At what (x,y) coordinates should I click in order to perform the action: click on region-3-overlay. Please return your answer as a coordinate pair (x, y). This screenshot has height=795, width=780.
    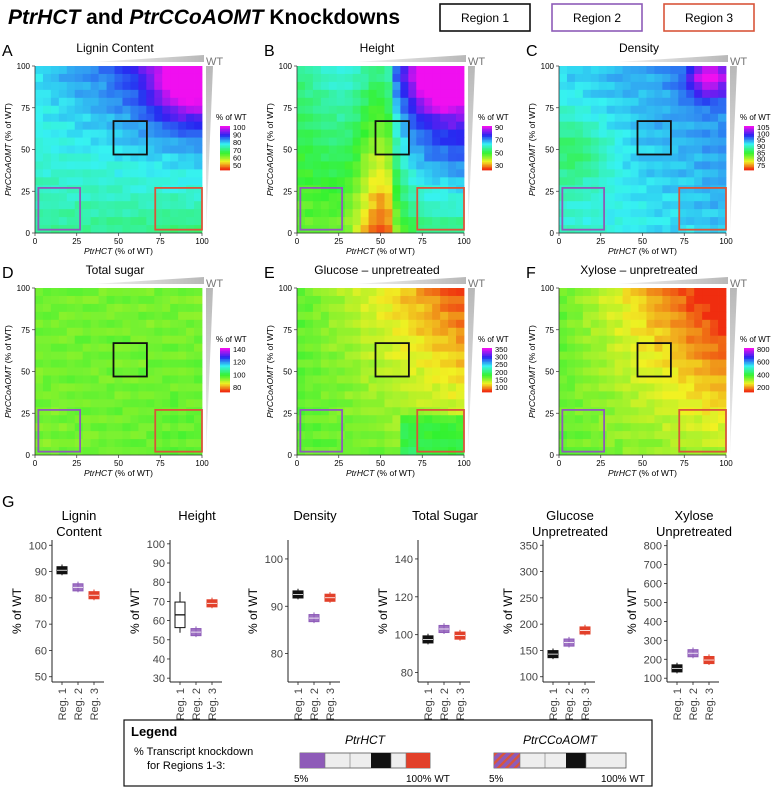
    Looking at the image, I should click on (702, 209).